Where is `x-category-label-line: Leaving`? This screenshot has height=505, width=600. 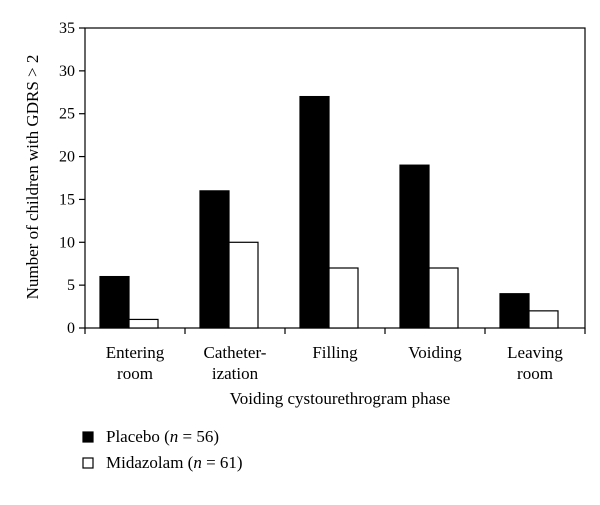 x-category-label-line: Leaving is located at coordinates (535, 352).